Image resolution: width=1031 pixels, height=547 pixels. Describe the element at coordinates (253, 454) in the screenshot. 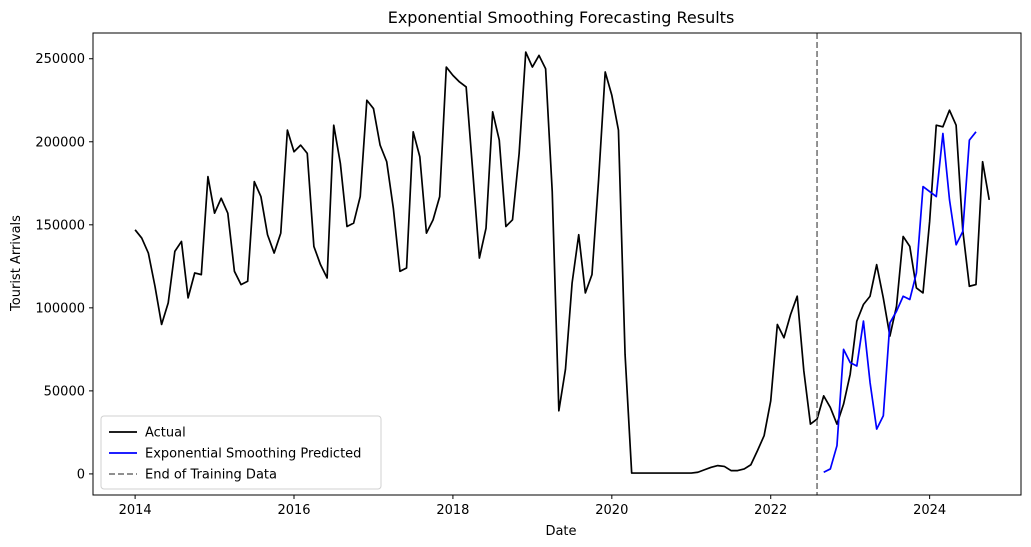

I see `legend-label: Exponential Smoothing Predicted` at that location.